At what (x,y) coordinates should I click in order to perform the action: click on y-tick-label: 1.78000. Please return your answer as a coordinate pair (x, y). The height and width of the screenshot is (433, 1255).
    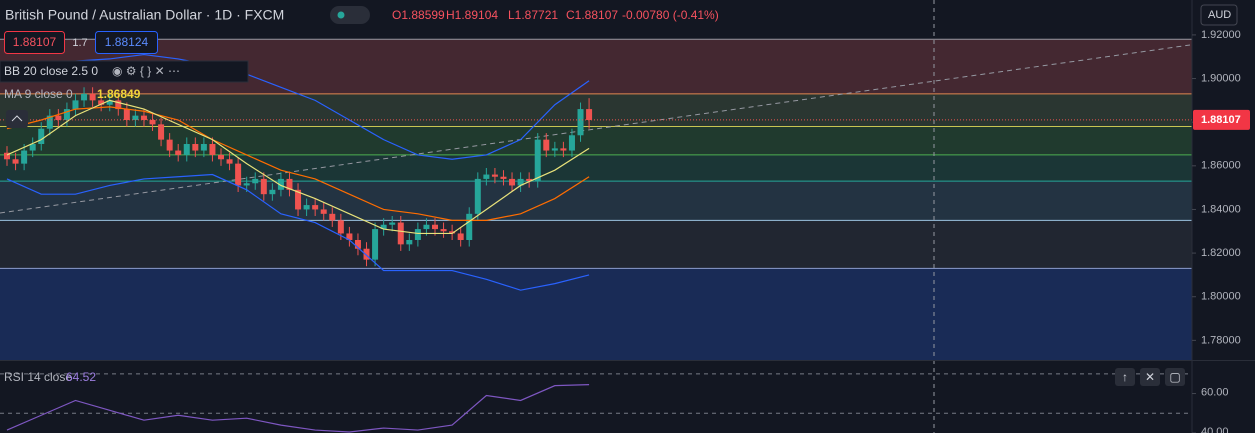
    Looking at the image, I should click on (1221, 340).